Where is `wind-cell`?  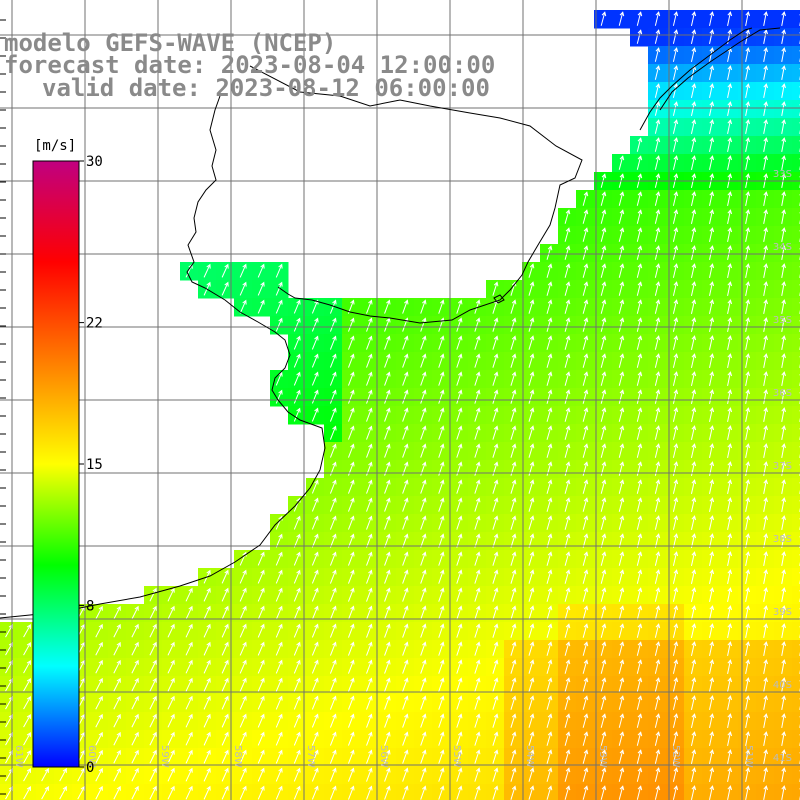 wind-cell is located at coordinates (796, 109).